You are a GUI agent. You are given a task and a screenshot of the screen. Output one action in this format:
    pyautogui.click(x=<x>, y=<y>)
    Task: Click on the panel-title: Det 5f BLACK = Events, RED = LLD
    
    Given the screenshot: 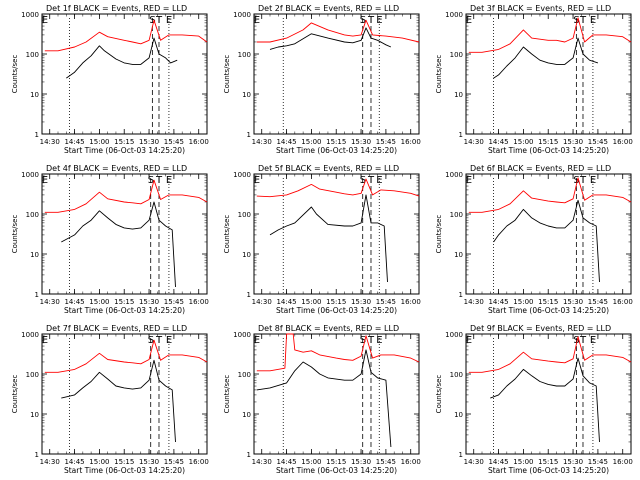 What is the action you would take?
    pyautogui.click(x=328, y=168)
    